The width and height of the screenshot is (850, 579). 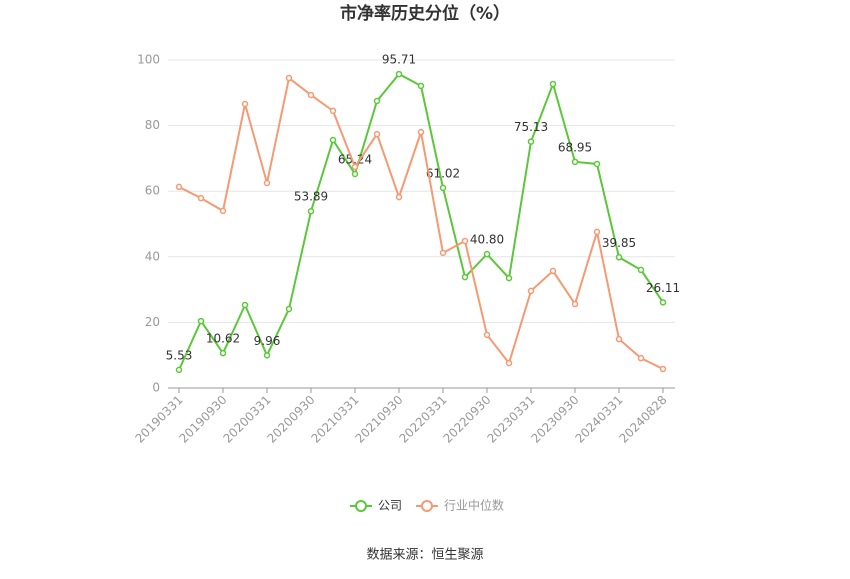 I want to click on data-label: 9.96, so click(x=267, y=341).